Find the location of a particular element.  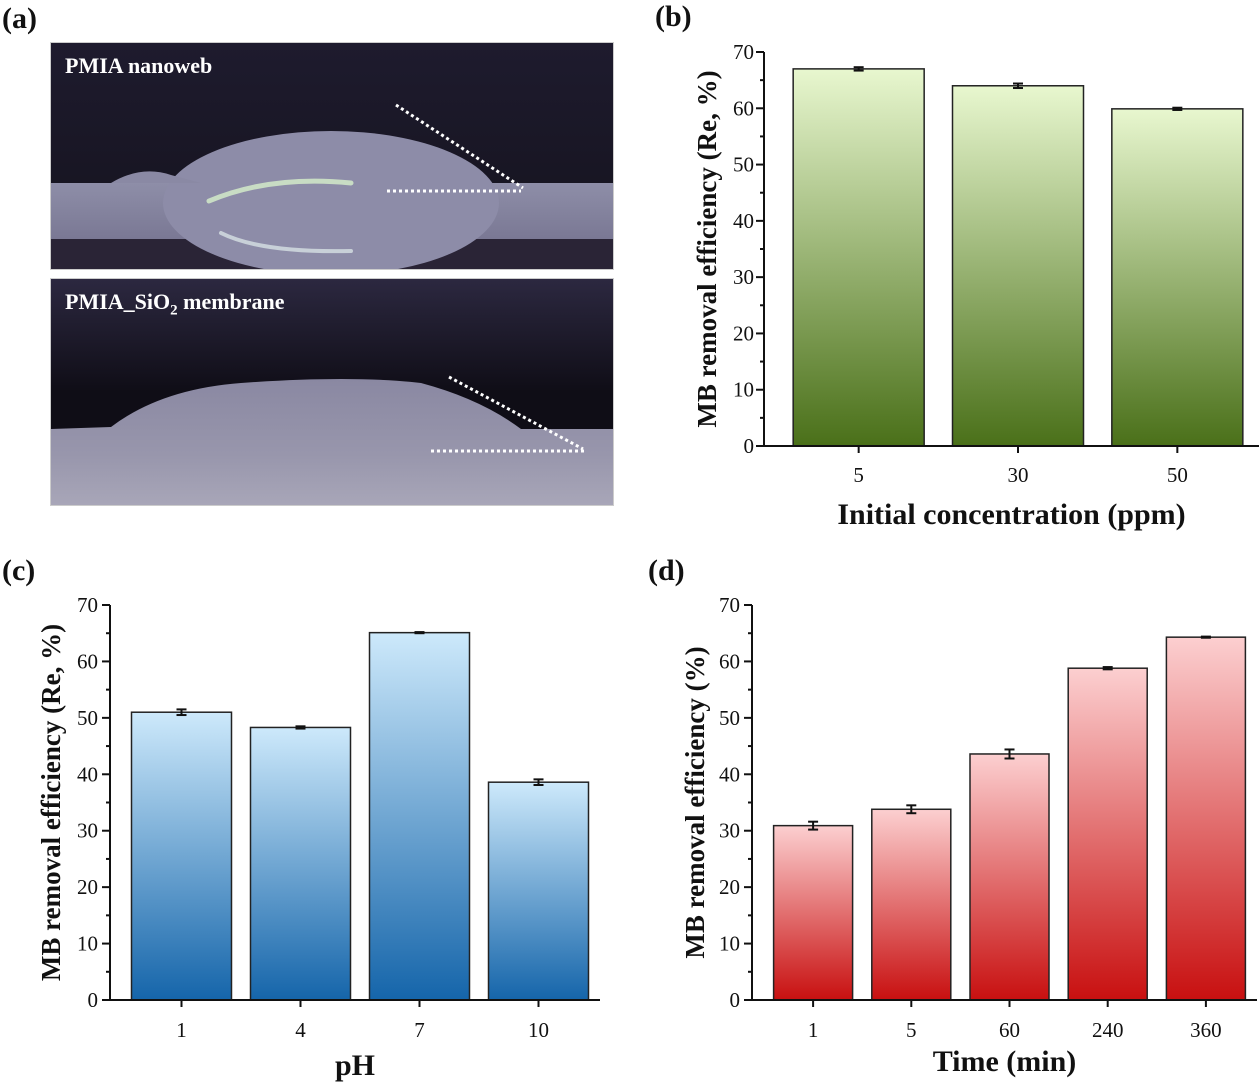

x-tick-label: 10 is located at coordinates (538, 1030).